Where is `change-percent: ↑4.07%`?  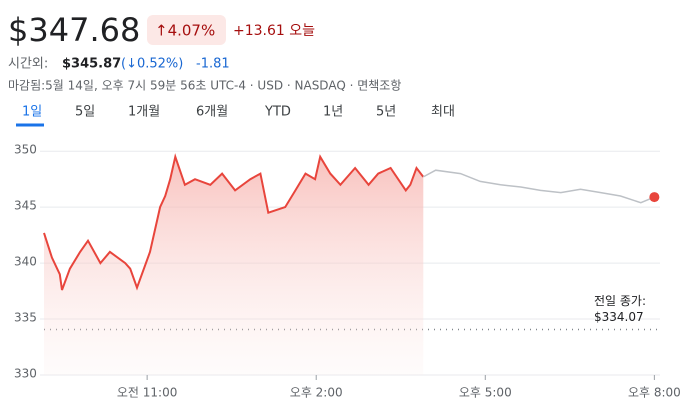 change-percent: ↑4.07% is located at coordinates (185, 31).